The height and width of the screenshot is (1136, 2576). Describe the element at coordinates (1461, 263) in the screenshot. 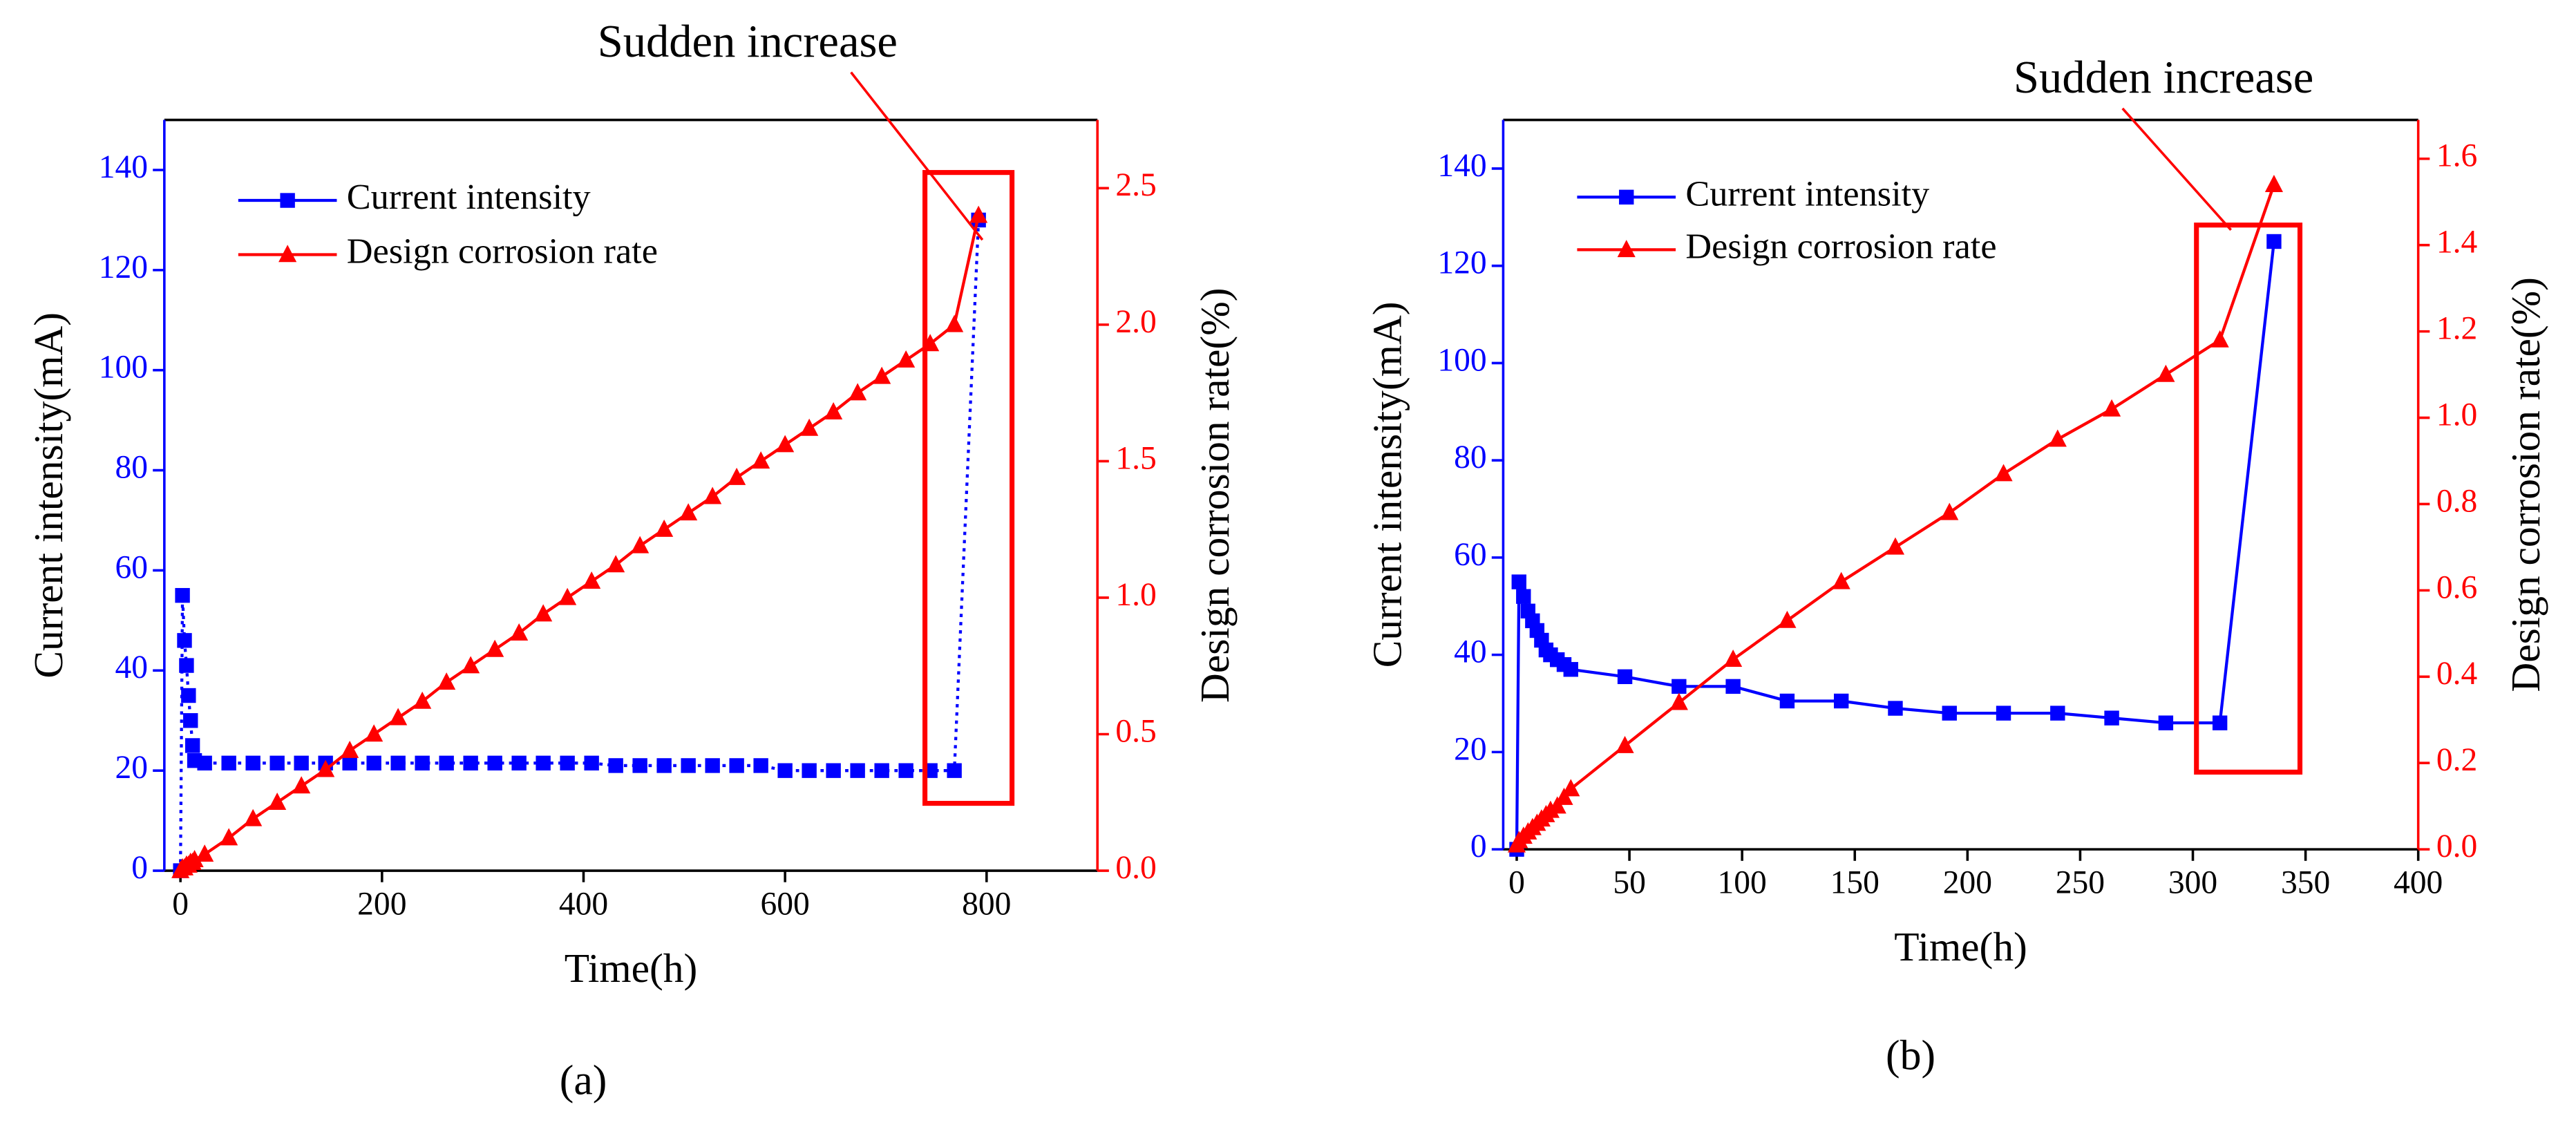

I see `y-tick-label: 120` at that location.